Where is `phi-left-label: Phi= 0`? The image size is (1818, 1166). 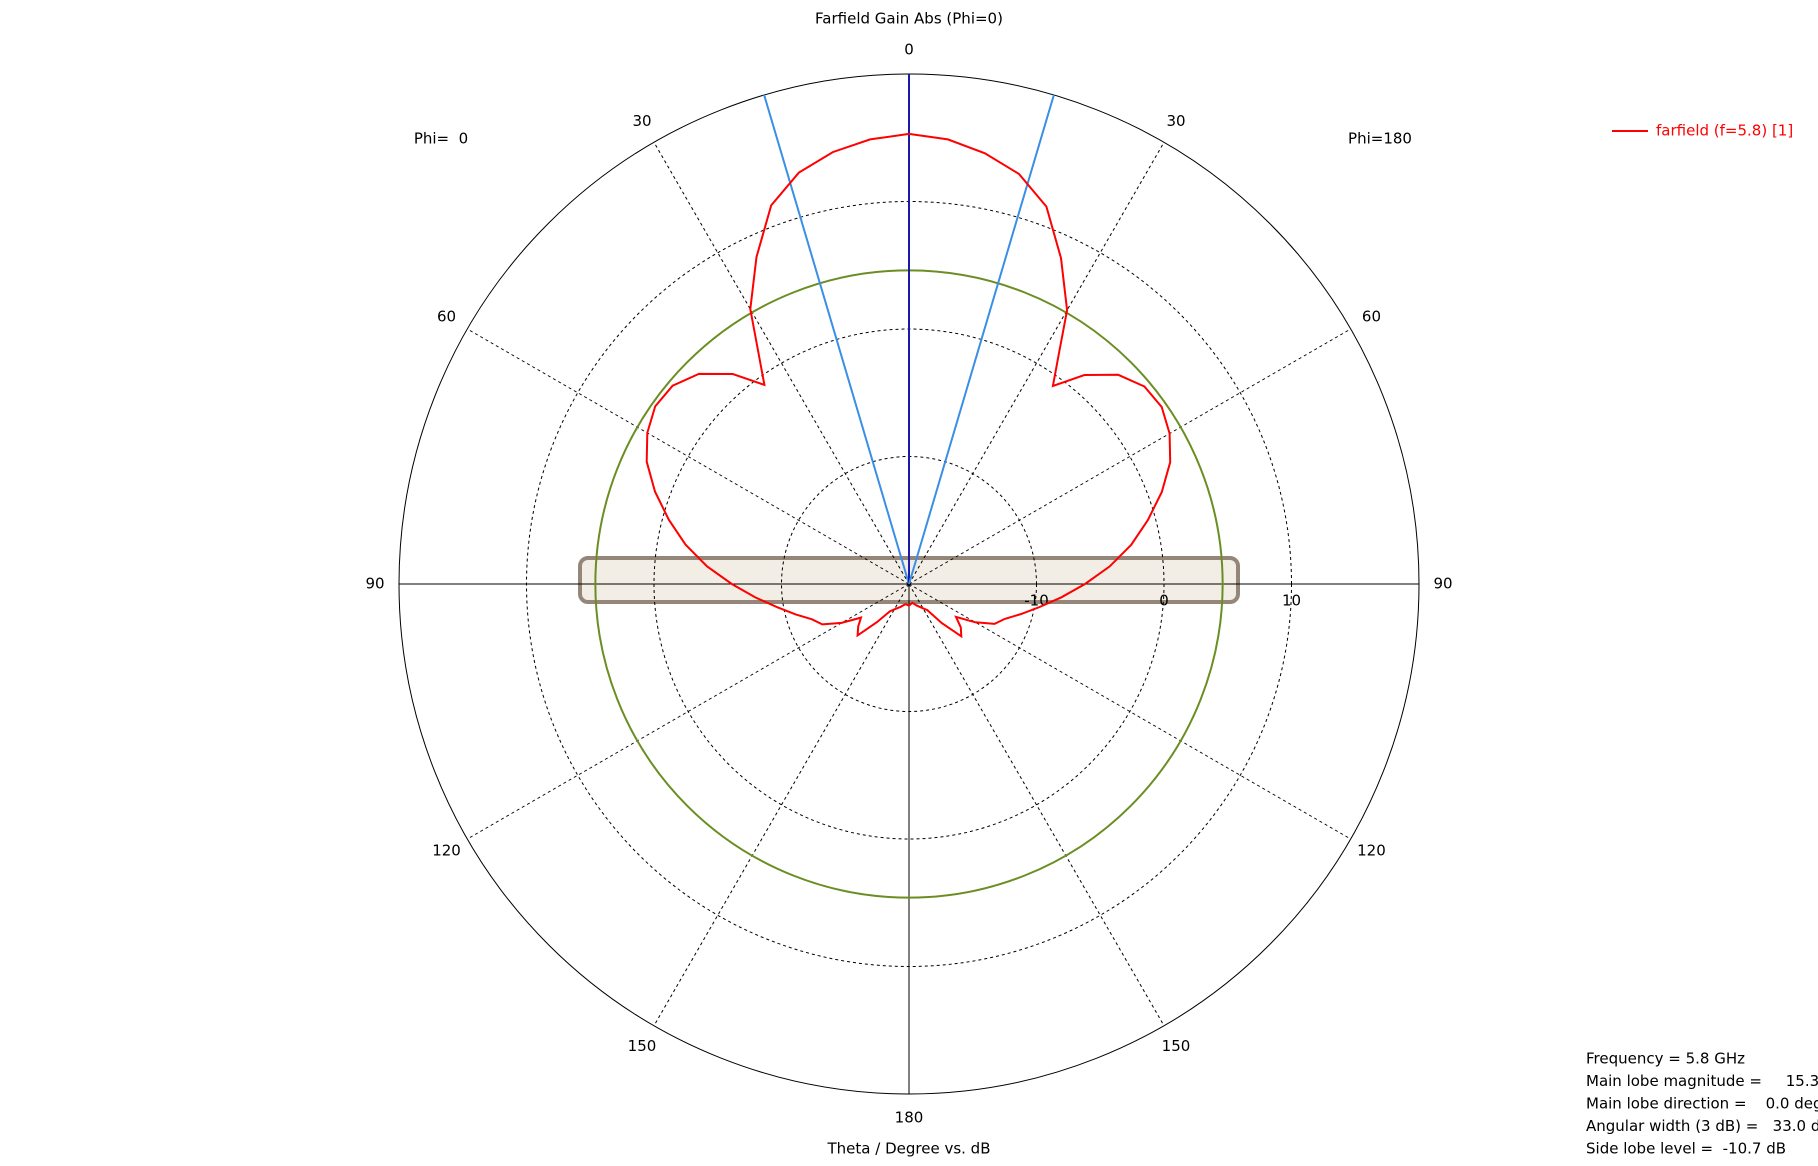 phi-left-label: Phi= 0 is located at coordinates (441, 139).